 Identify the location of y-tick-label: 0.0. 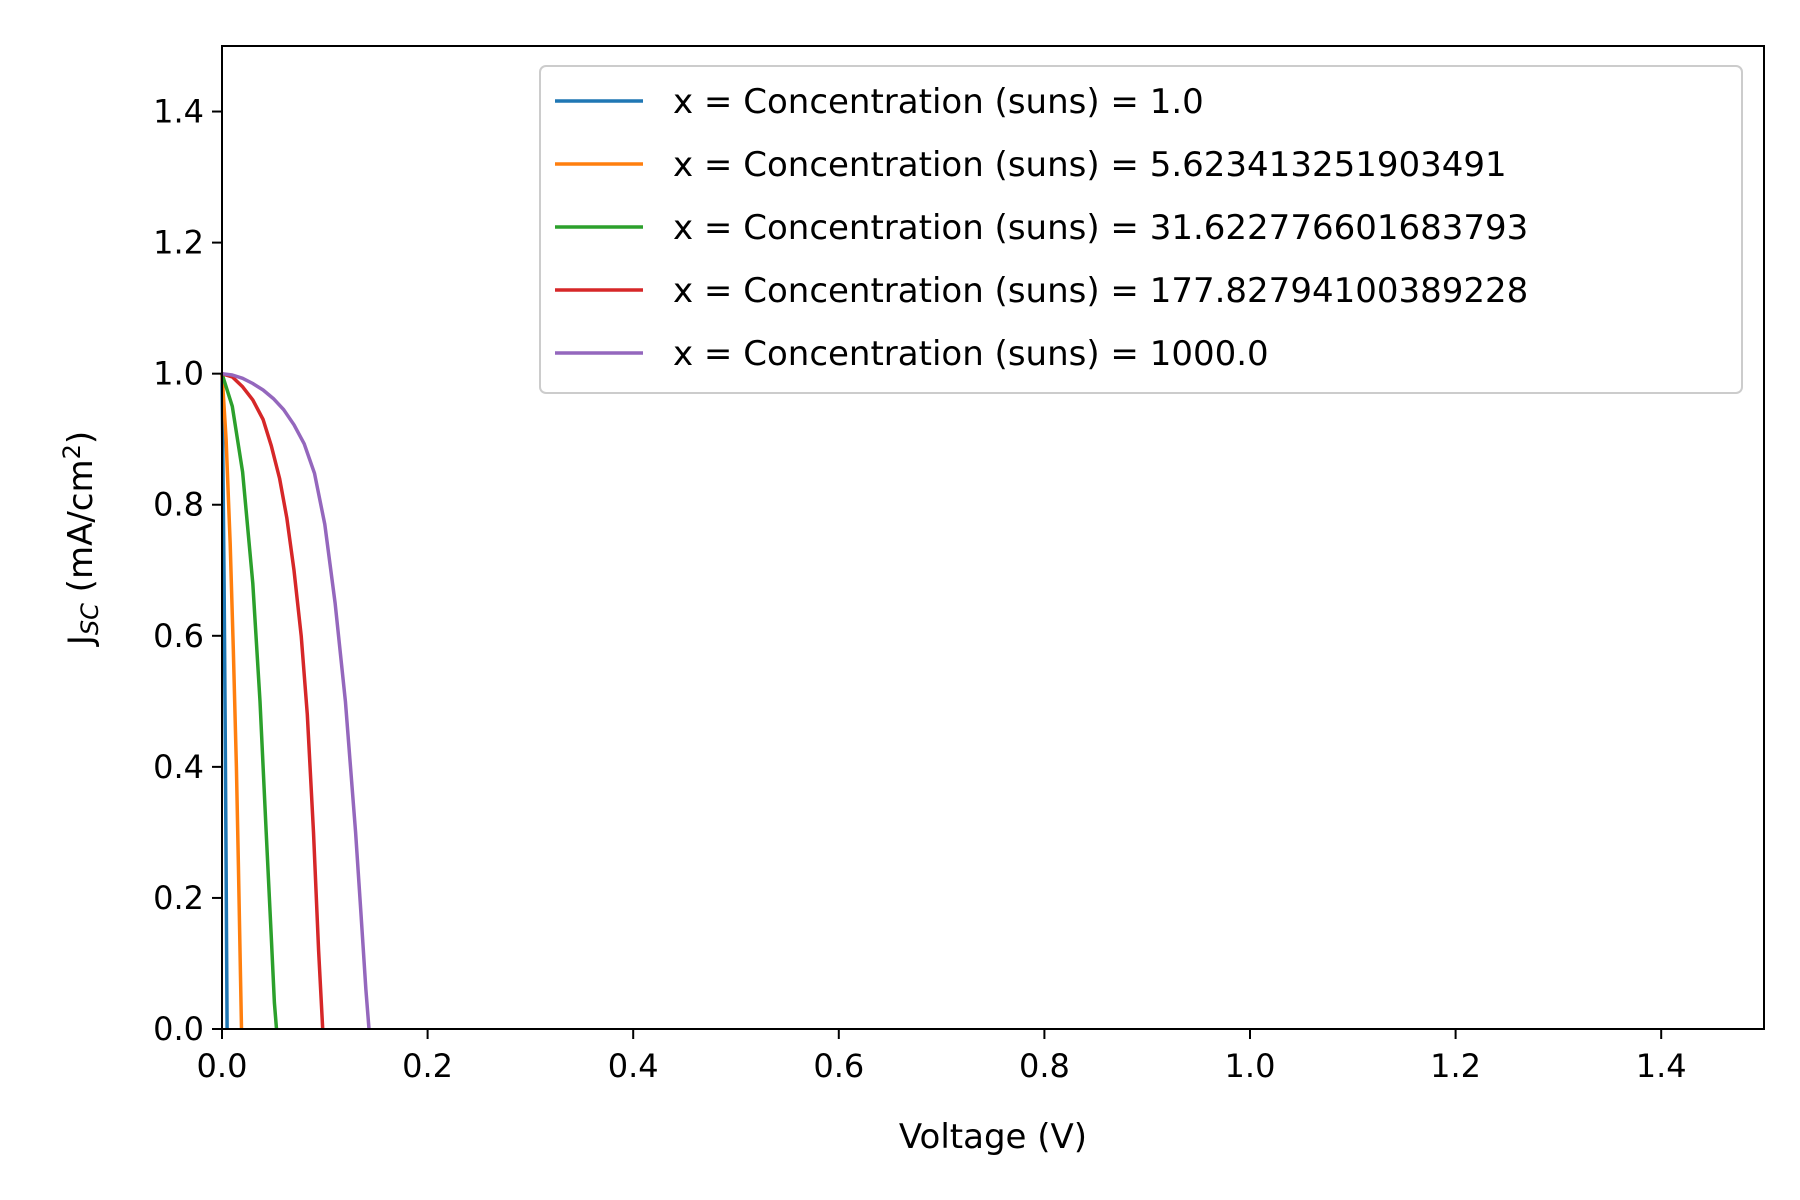
(178, 1029).